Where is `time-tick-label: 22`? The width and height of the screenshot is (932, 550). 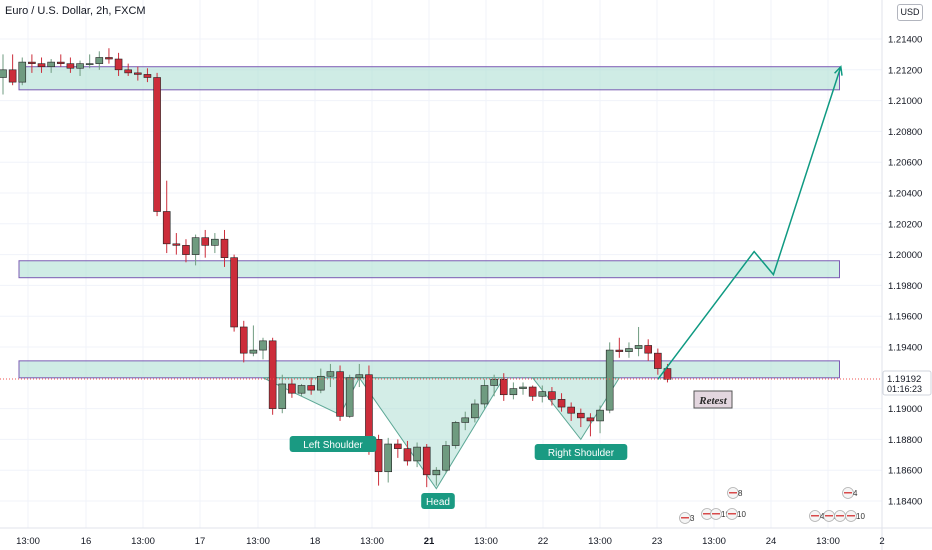
time-tick-label: 22 is located at coordinates (543, 541).